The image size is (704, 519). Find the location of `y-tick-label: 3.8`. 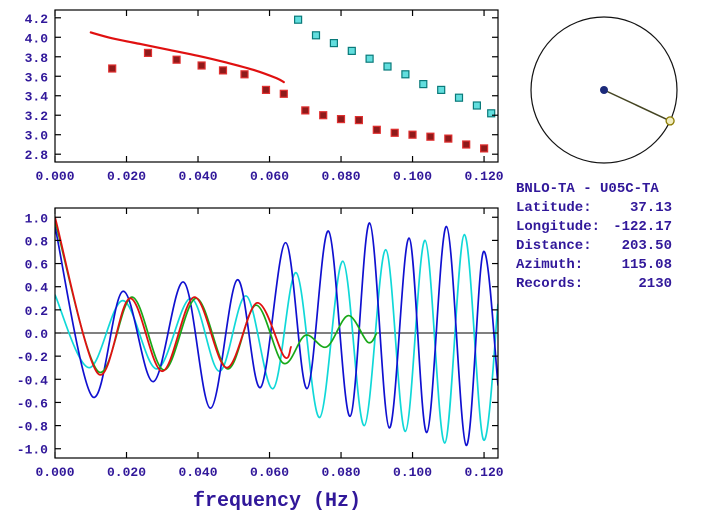

y-tick-label: 3.8 is located at coordinates (37, 58).